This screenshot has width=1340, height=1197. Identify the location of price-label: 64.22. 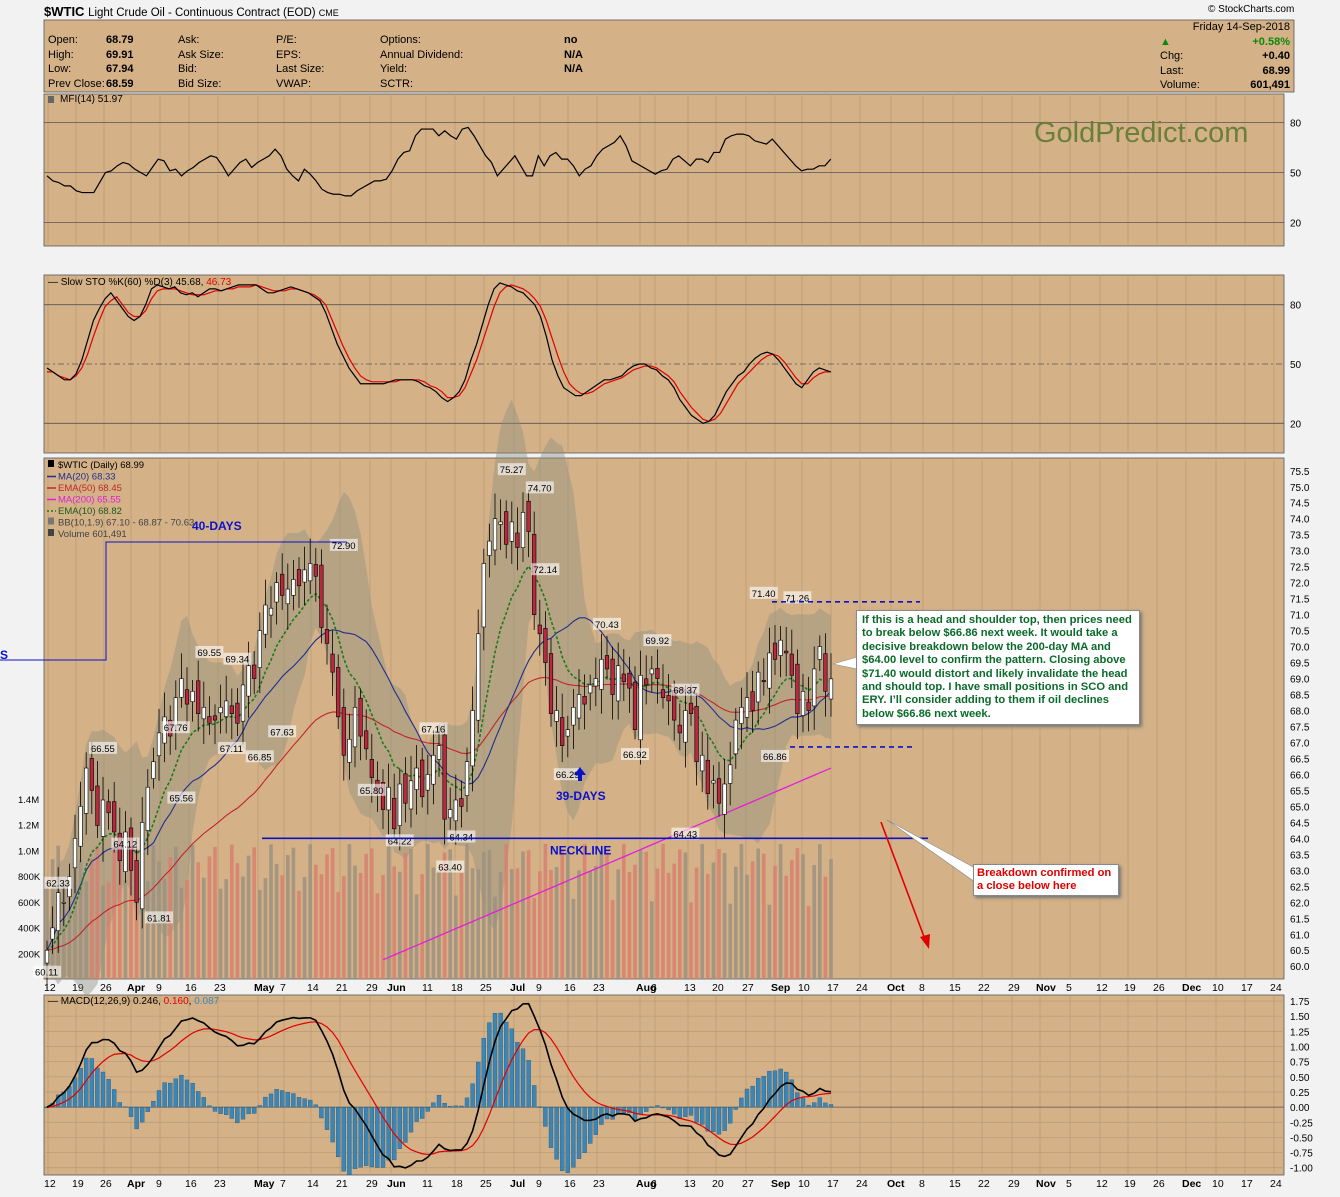
(400, 841).